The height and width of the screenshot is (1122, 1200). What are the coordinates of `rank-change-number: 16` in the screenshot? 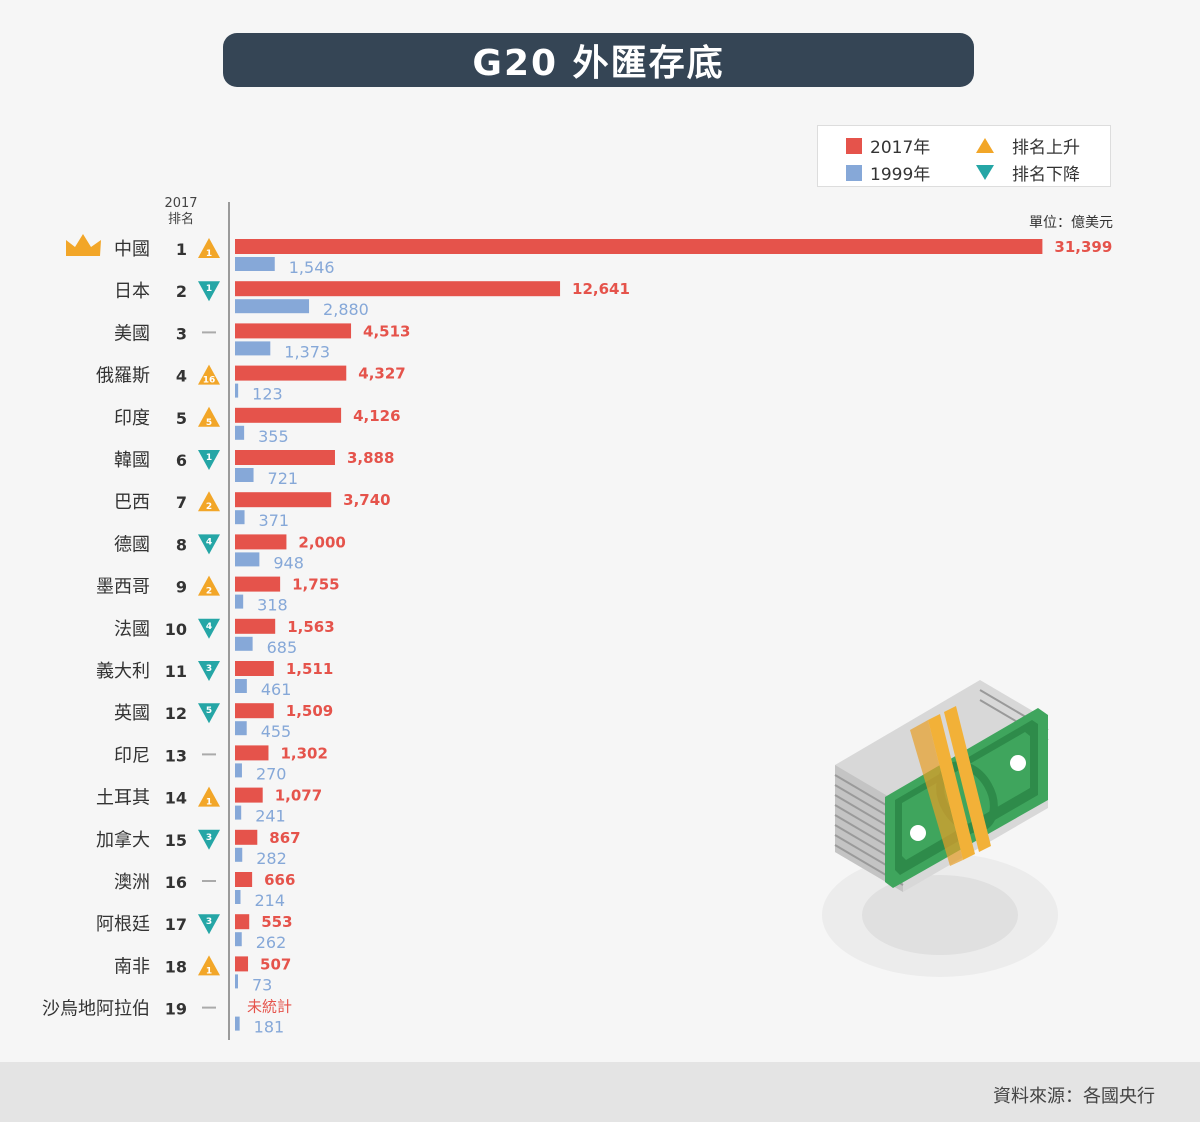 It's located at (209, 381).